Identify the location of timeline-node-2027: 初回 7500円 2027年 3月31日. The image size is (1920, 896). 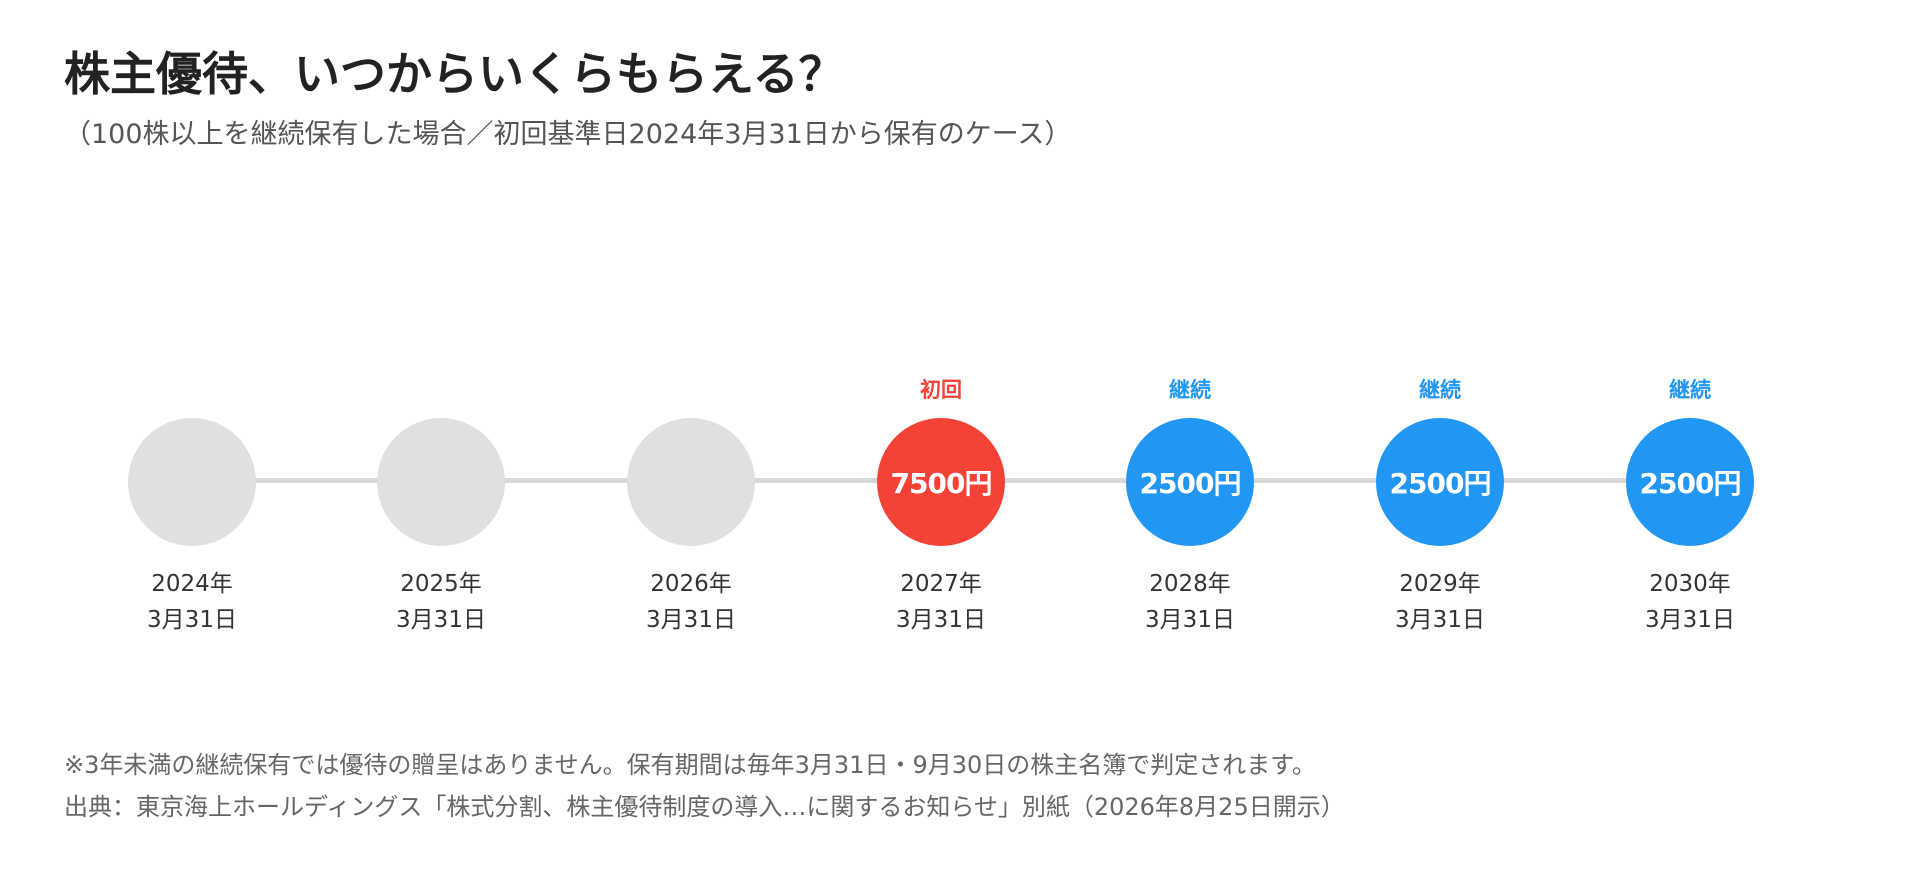
(941, 505).